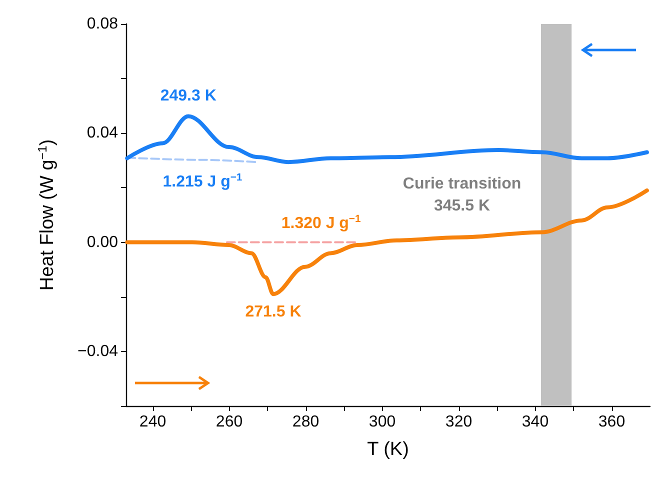 The width and height of the screenshot is (653, 481). I want to click on annotation: 249.3 K, so click(188, 96).